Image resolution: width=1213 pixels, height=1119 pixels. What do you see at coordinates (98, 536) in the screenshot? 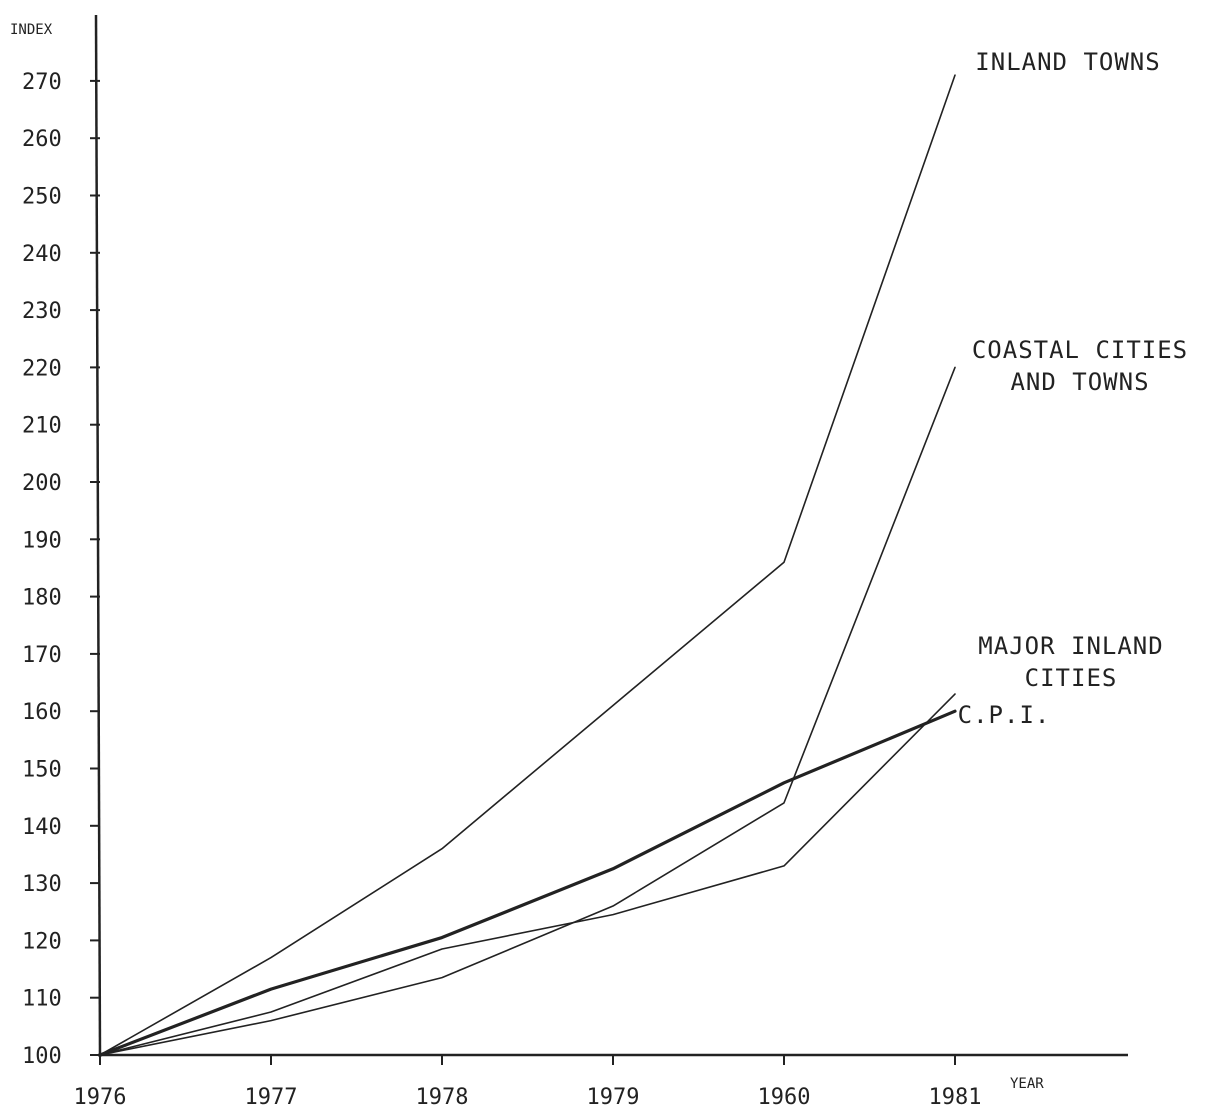
I see `y-axis-line` at bounding box center [98, 536].